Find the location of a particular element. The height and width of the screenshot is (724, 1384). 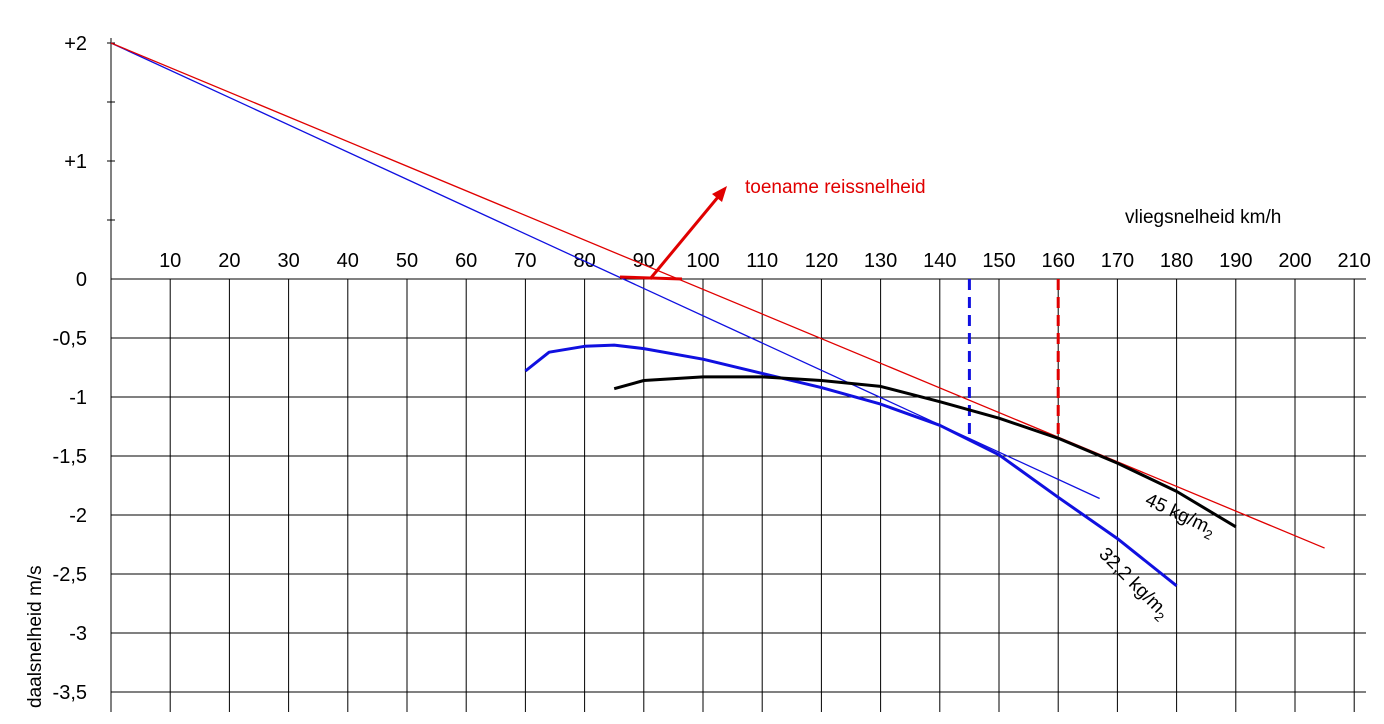

x-tick-label: 110 is located at coordinates (762, 261).